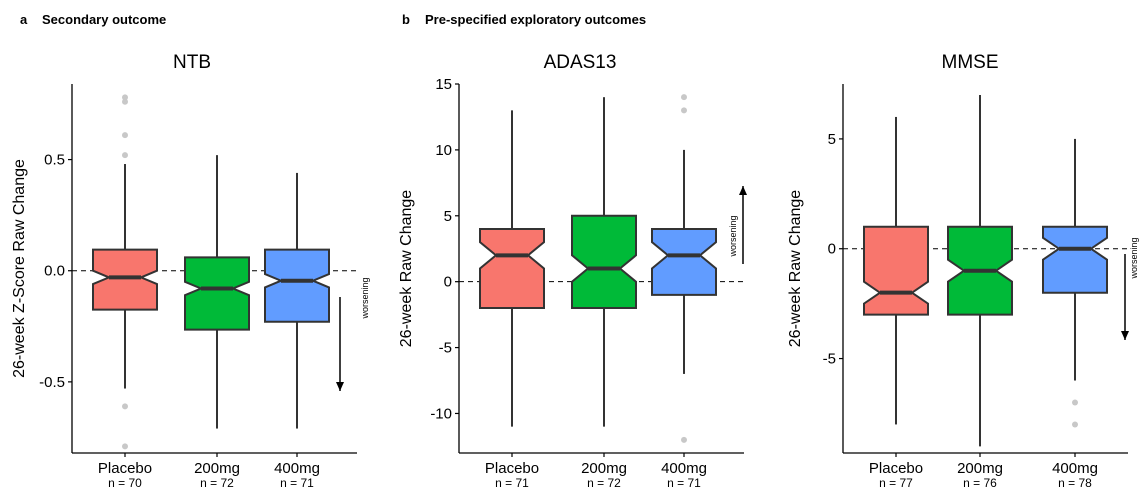 Image resolution: width=1139 pixels, height=500 pixels. Describe the element at coordinates (580, 62) in the screenshot. I see `chart-title: ADAS13` at that location.